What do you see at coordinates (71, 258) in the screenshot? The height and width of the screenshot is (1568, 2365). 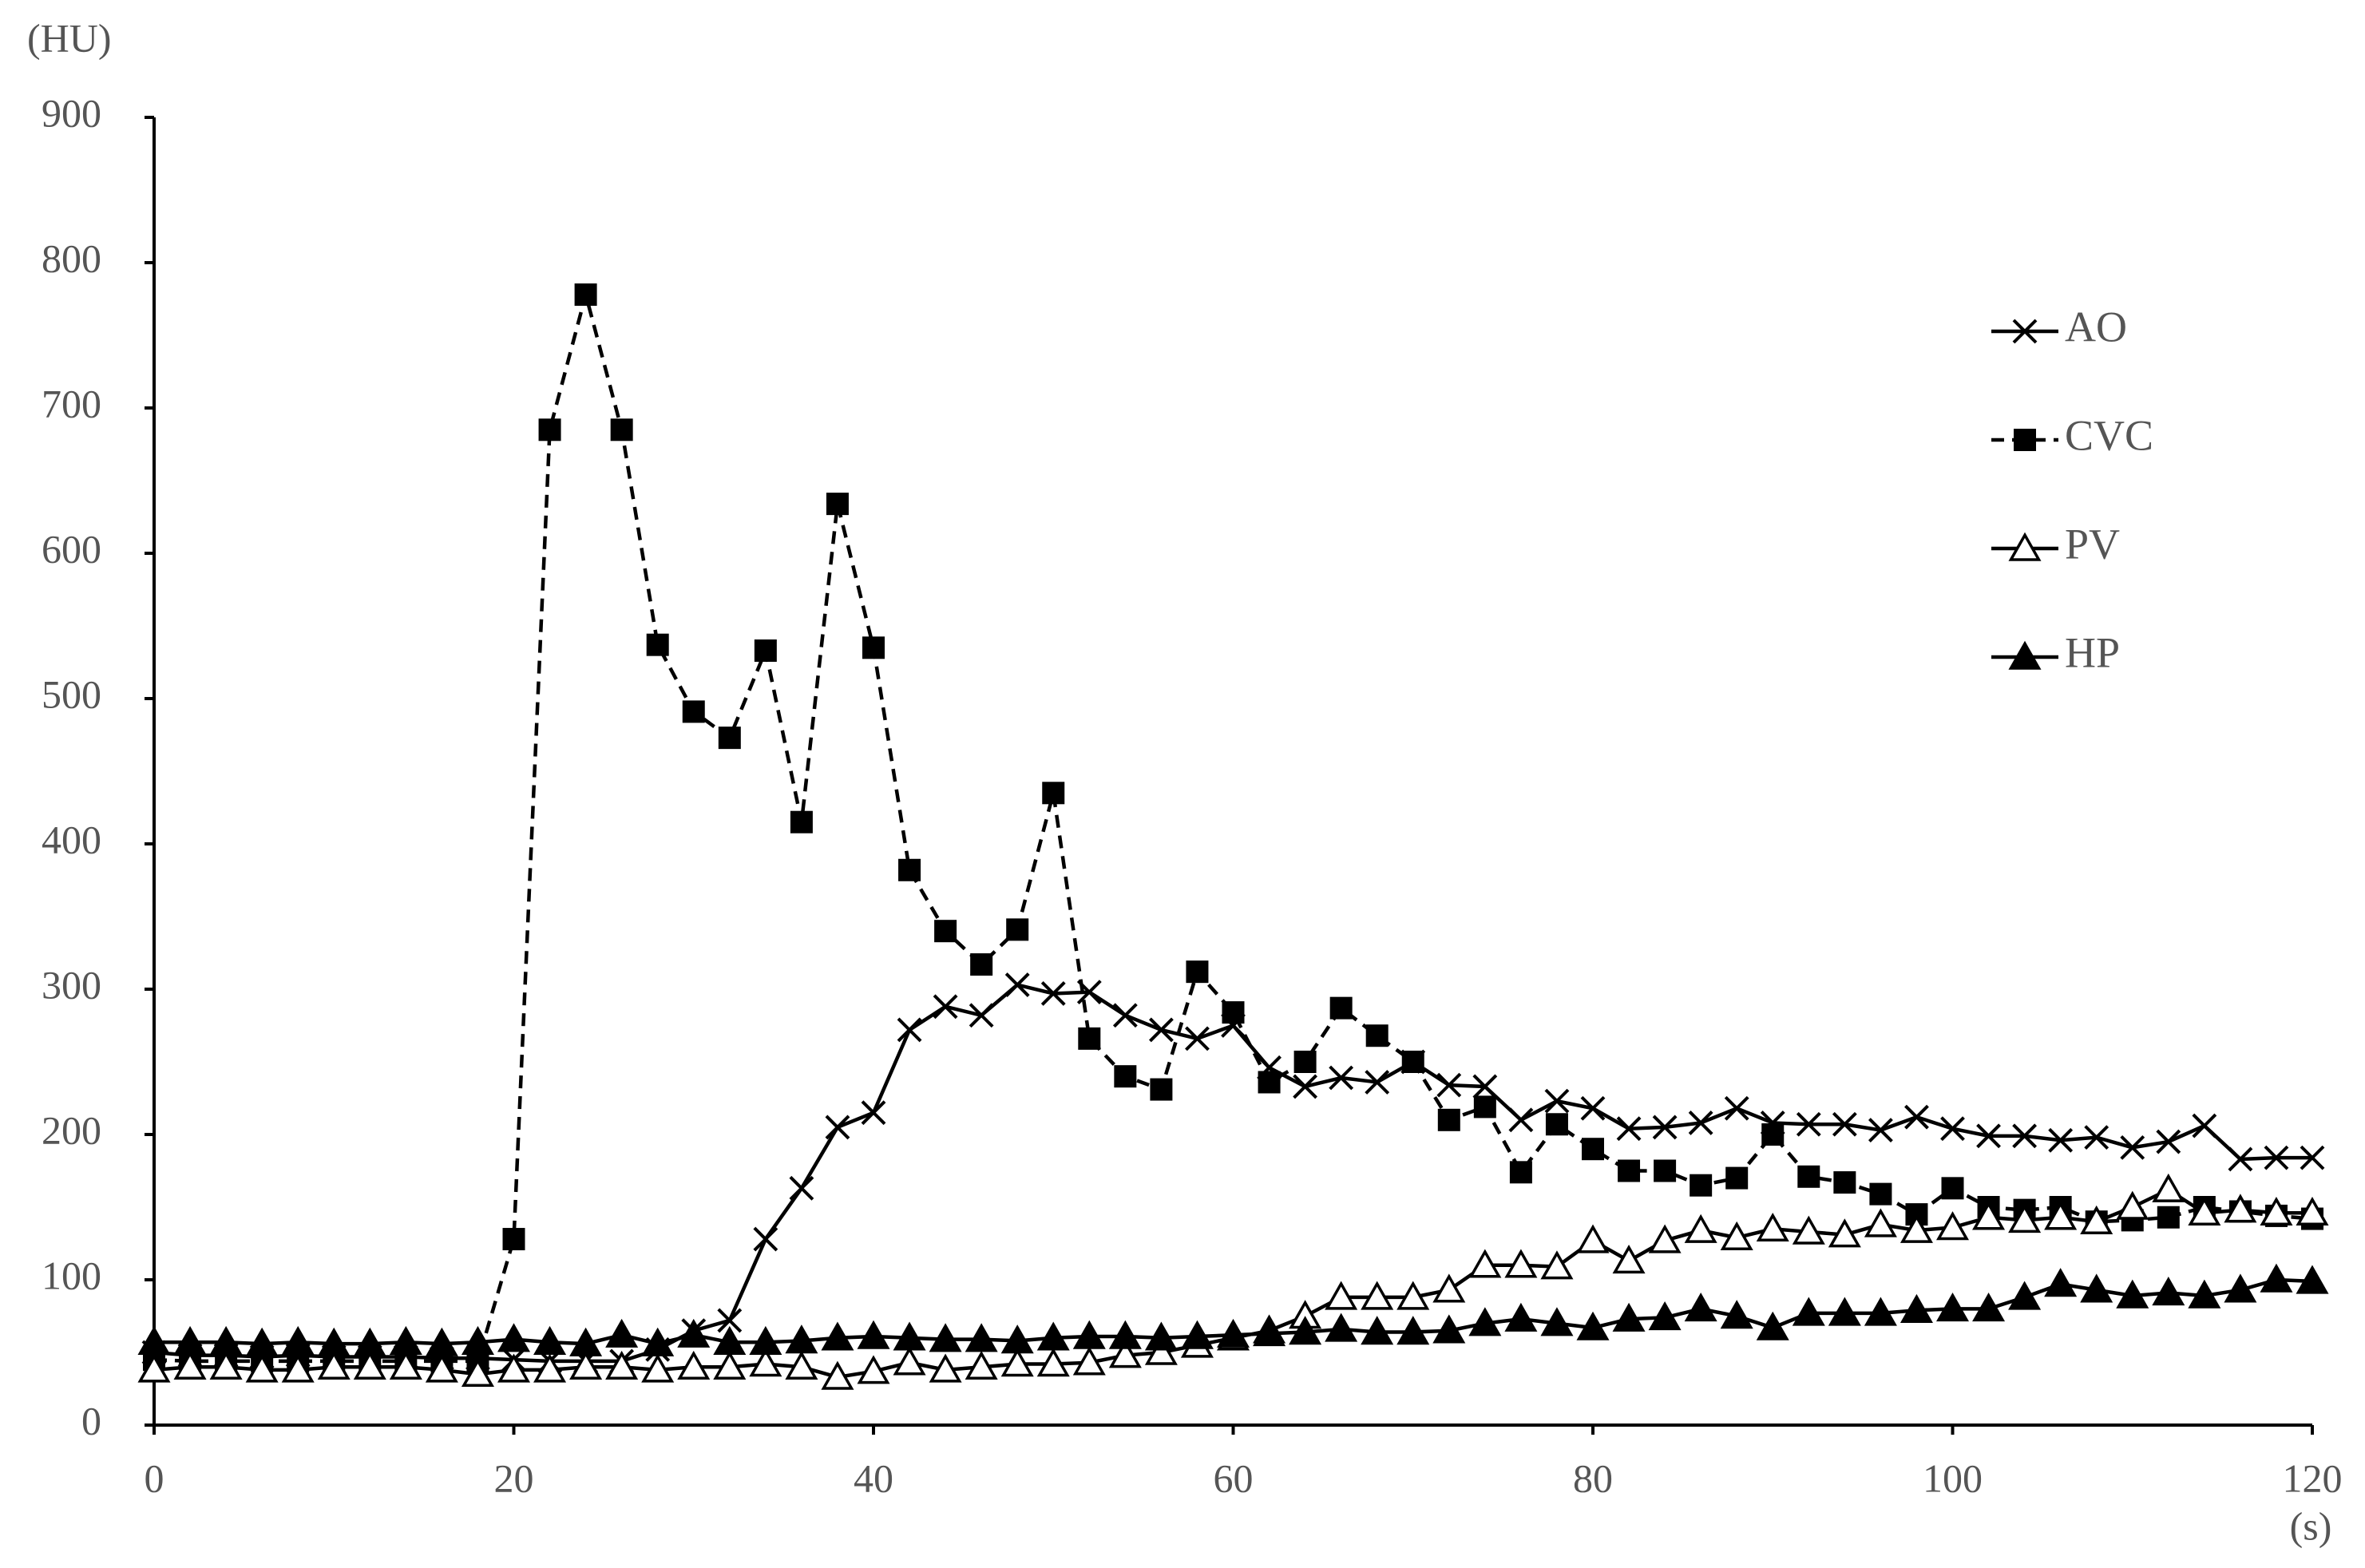 I see `y-tick-label: 800` at bounding box center [71, 258].